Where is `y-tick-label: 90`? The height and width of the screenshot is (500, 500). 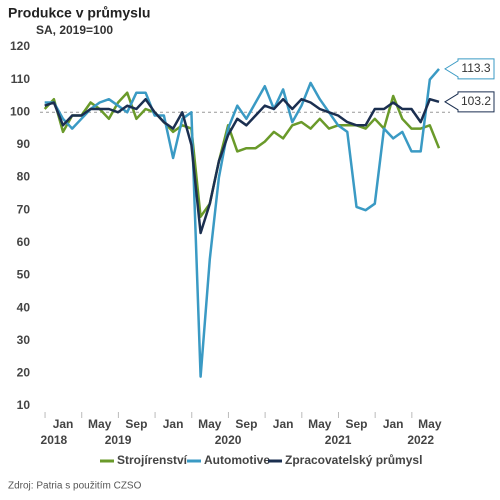 y-tick-label: 90 is located at coordinates (24, 144).